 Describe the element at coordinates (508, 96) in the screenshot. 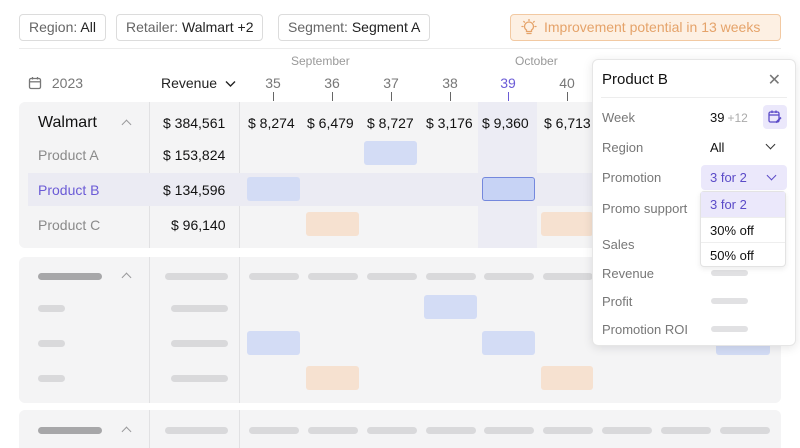

I see `week-tick-active` at that location.